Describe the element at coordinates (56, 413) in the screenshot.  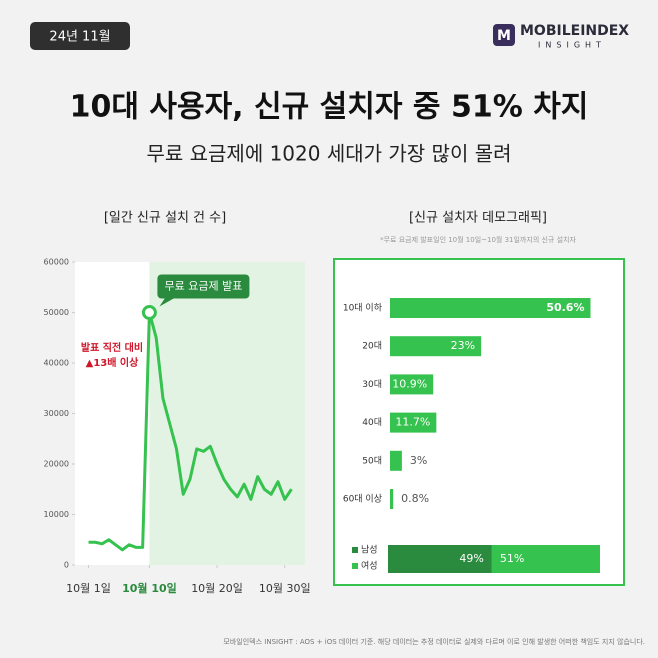
I see `y-tick-label: 30000` at that location.